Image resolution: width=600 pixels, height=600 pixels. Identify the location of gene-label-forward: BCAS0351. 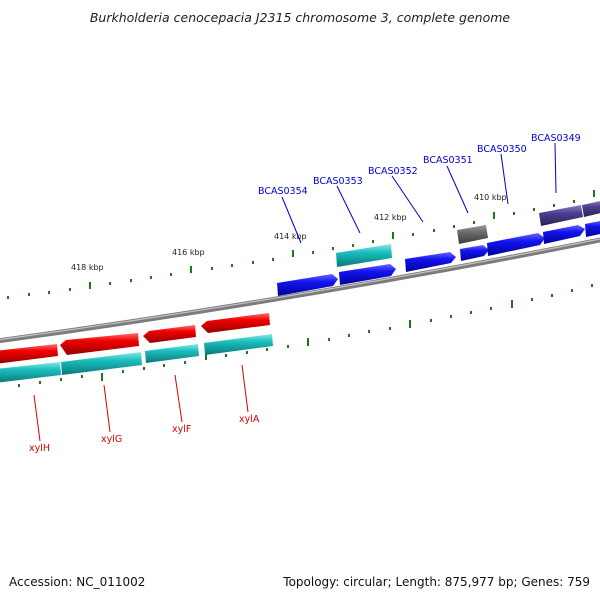
(448, 160).